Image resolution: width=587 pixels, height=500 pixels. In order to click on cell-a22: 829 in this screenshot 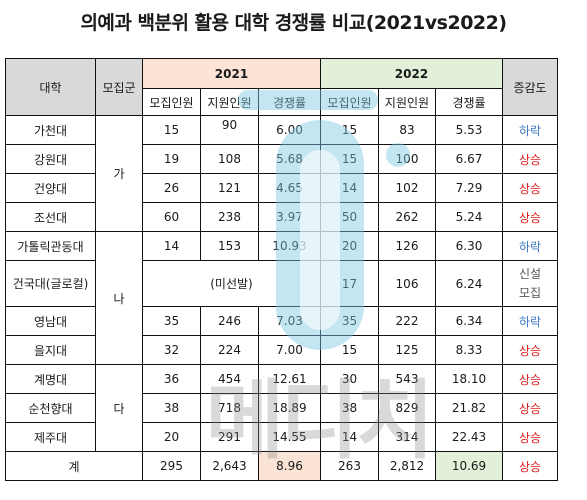, I will do `click(407, 408)`.